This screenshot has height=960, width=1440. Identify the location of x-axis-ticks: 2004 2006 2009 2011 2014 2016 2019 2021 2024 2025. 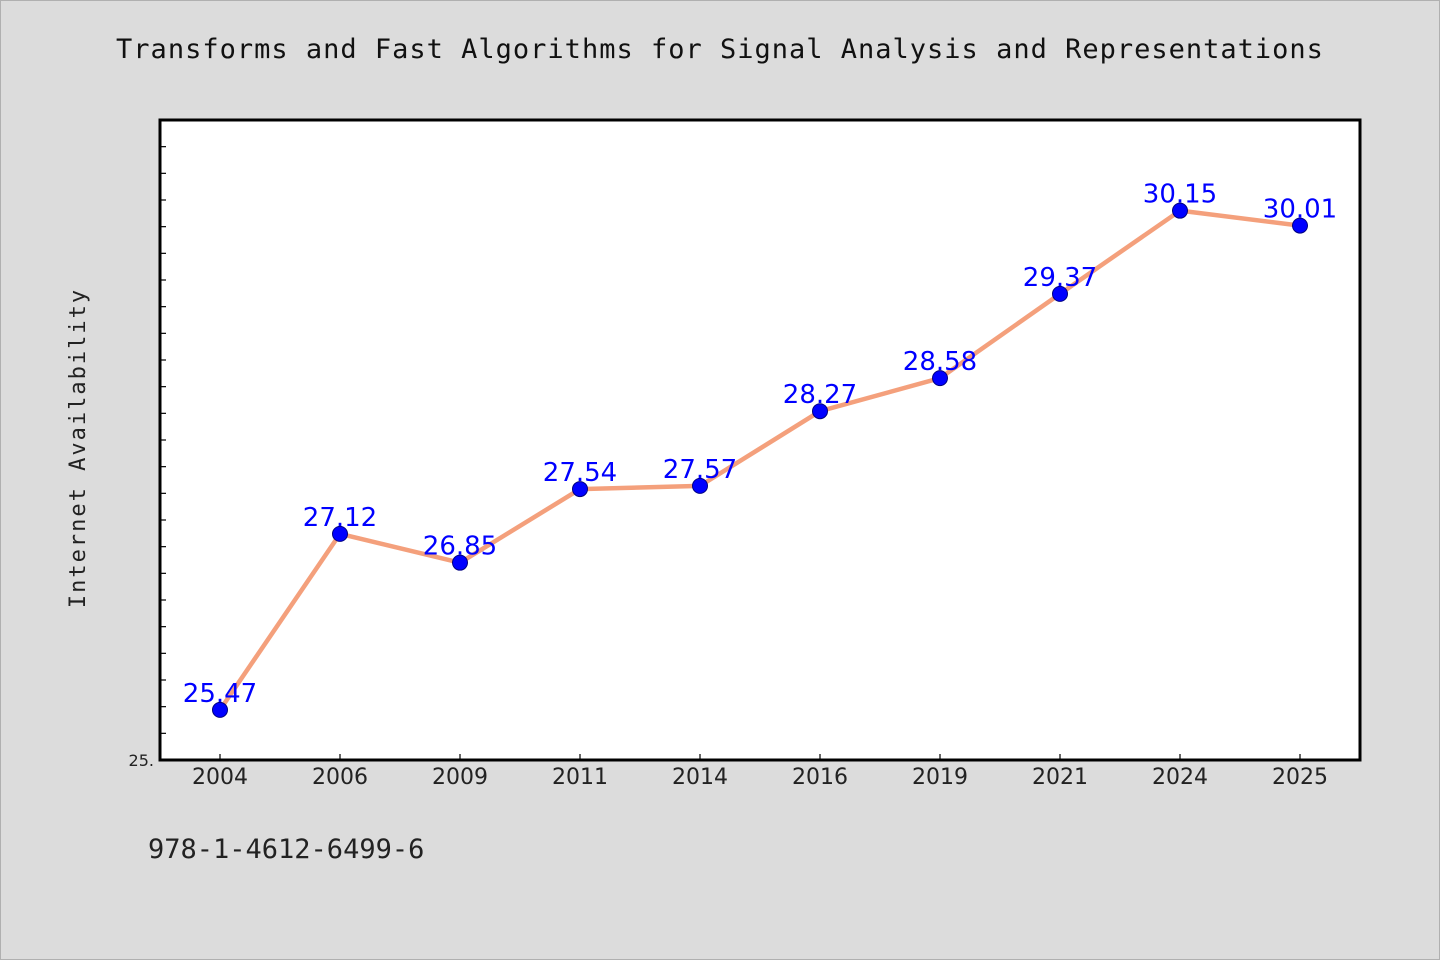
(760, 772).